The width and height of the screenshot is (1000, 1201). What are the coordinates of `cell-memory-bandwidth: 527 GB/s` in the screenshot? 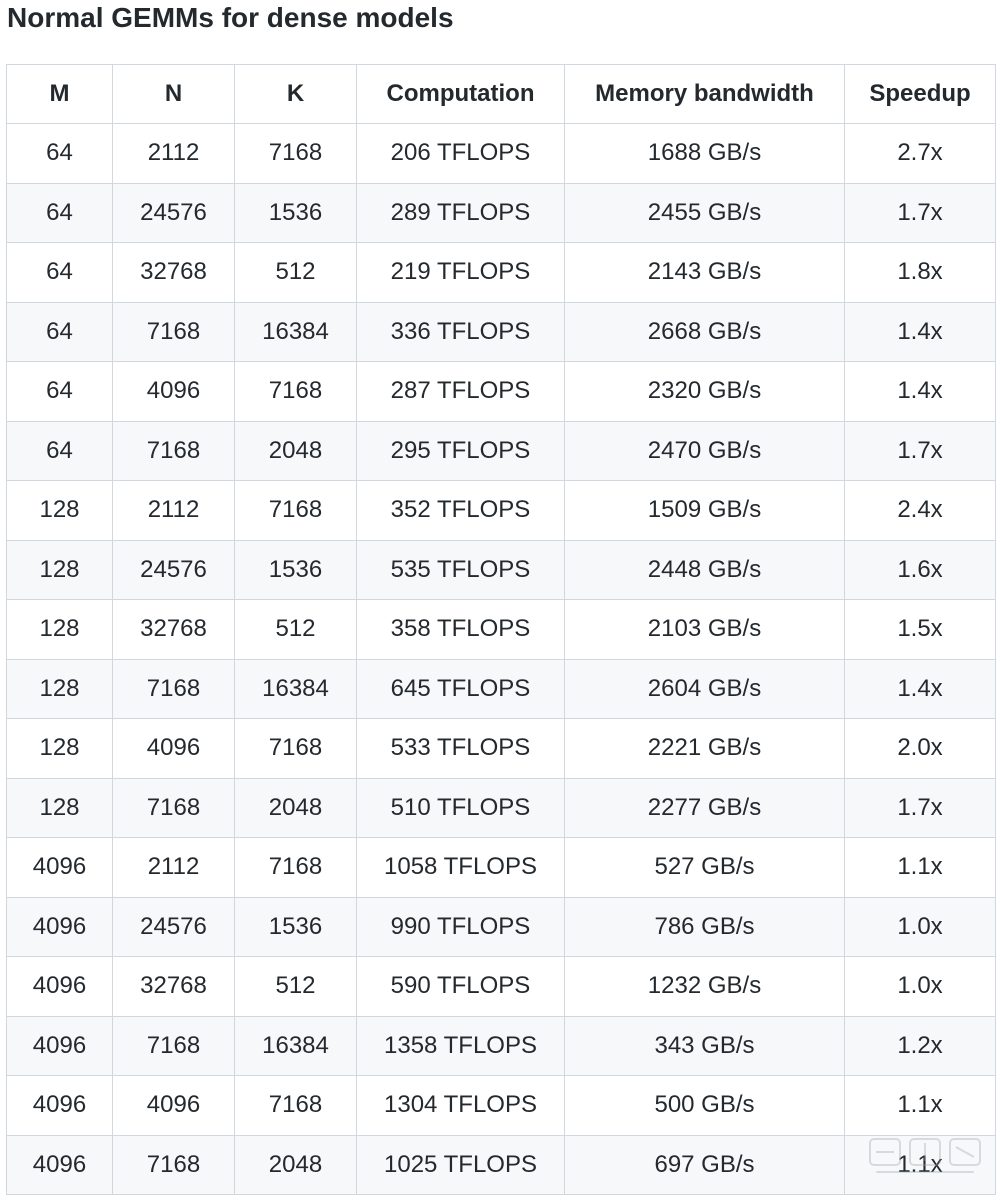 It's located at (704, 867).